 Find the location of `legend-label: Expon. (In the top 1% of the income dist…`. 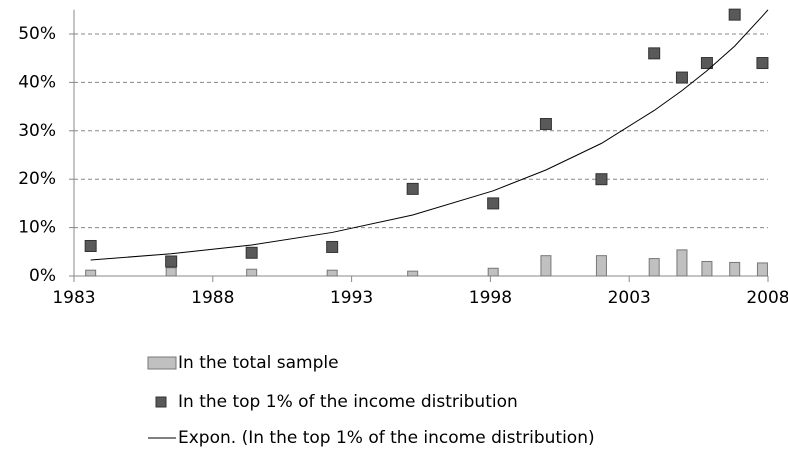

legend-label: Expon. (In the top 1% of the income dist… is located at coordinates (386, 438).